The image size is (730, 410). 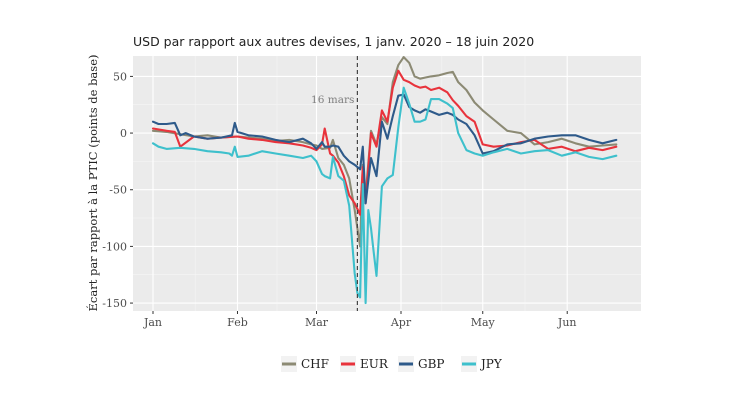 What do you see at coordinates (431, 364) in the screenshot?
I see `legend-label: GBP` at bounding box center [431, 364].